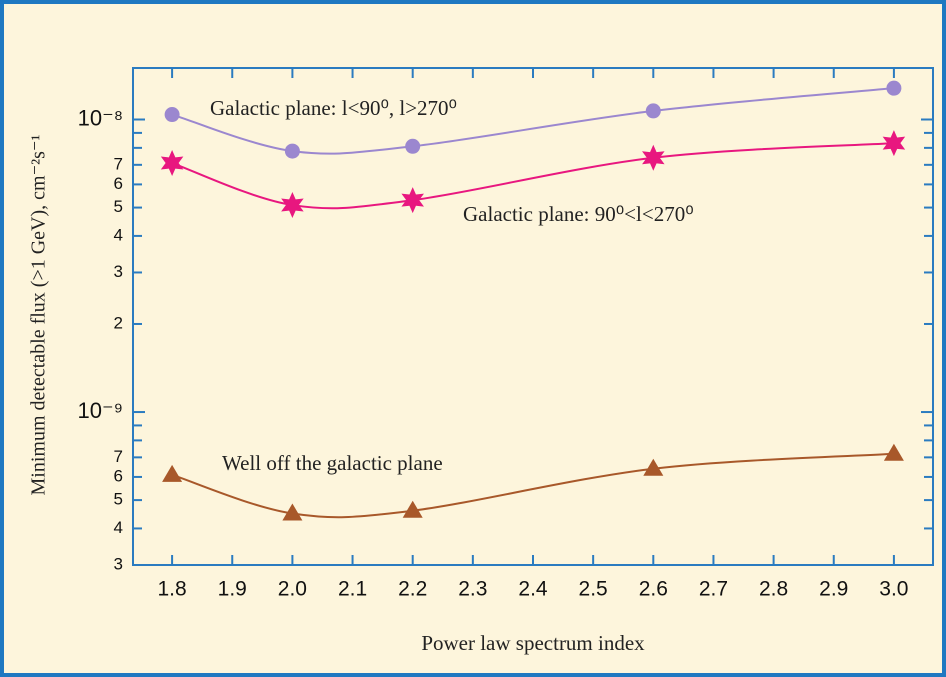 The width and height of the screenshot is (946, 677). What do you see at coordinates (578, 214) in the screenshot?
I see `series-label: Galactic plane: 90⁰<l<270⁰` at bounding box center [578, 214].